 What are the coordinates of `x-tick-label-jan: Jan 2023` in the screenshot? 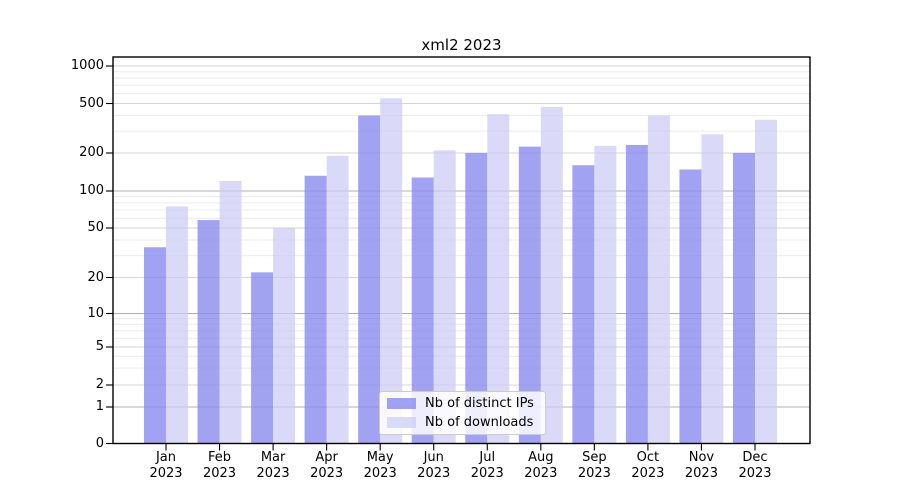 It's located at (166, 465).